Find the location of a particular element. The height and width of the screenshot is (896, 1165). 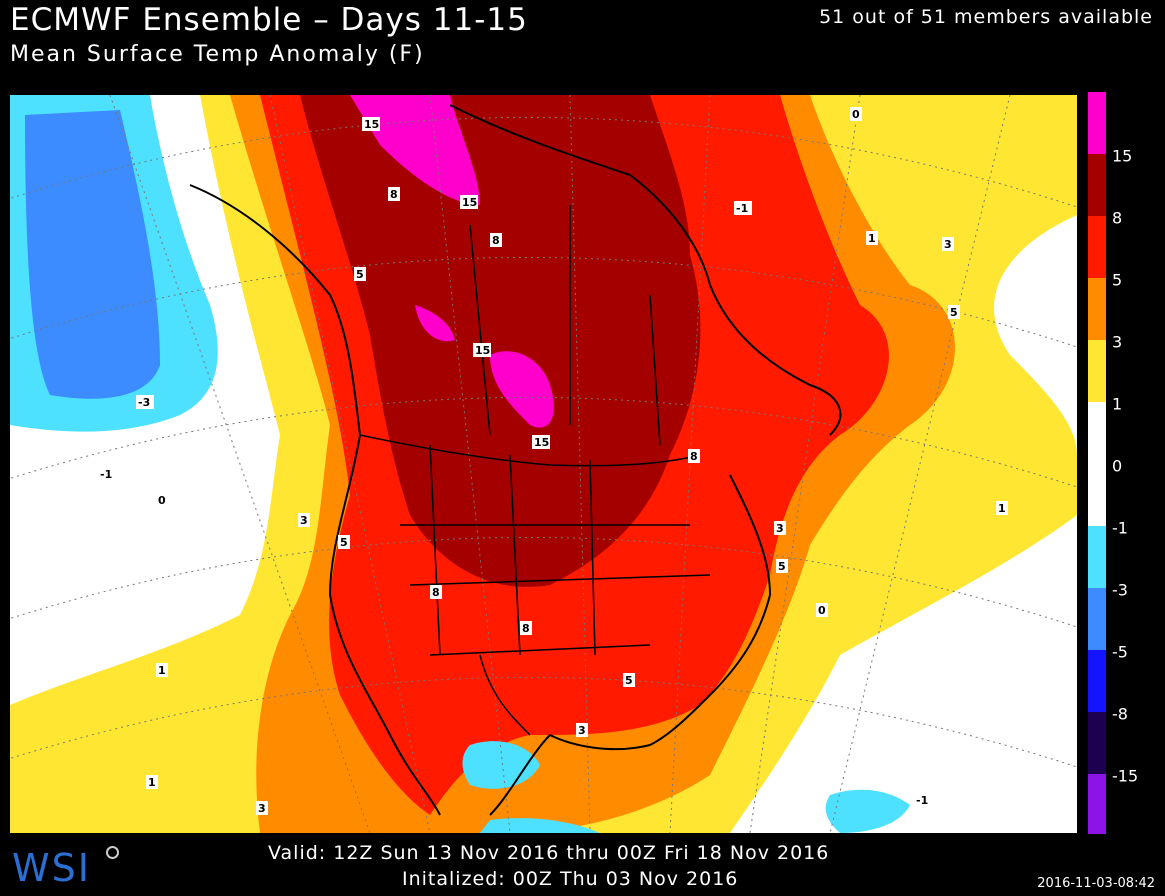

legend-label: 1 is located at coordinates (1117, 404).